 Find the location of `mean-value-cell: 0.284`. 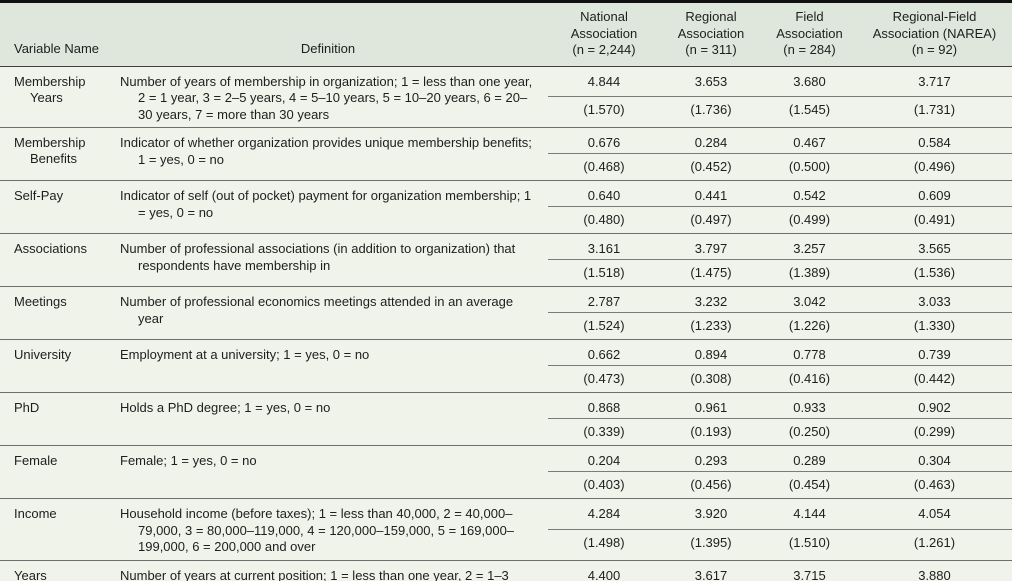

mean-value-cell: 0.284 is located at coordinates (711, 141).